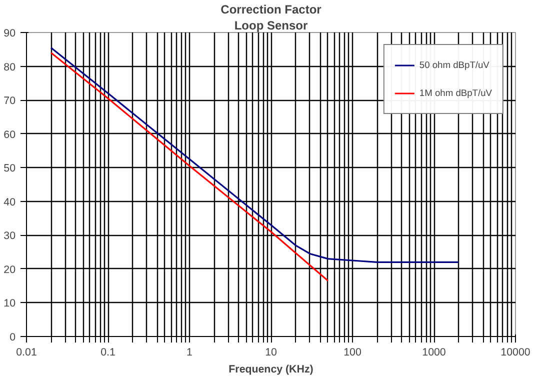  What do you see at coordinates (271, 352) in the screenshot?
I see `x-tick-label: 10` at bounding box center [271, 352].